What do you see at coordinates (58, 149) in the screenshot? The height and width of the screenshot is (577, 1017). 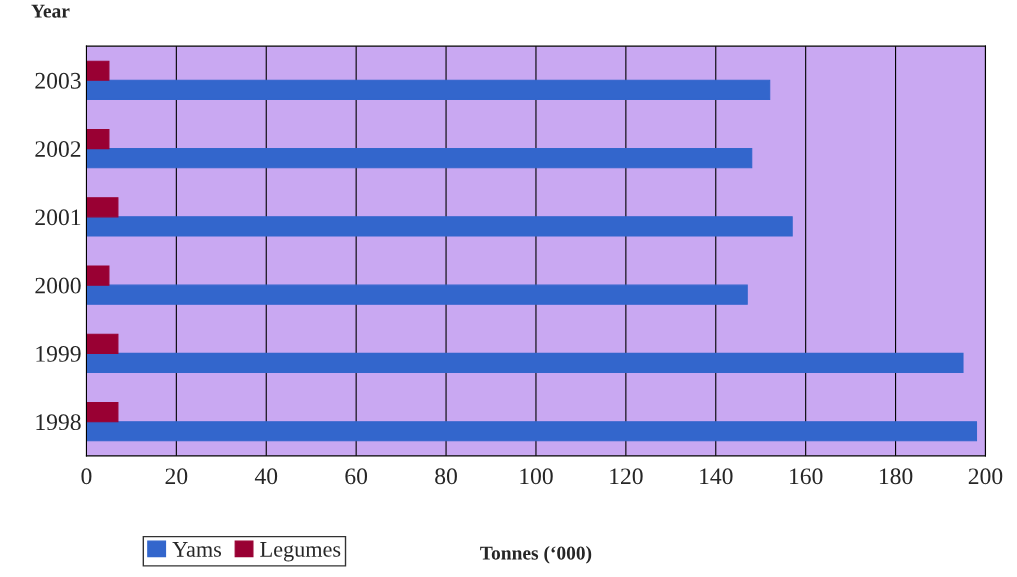 I see `y-tick-label: 2002` at bounding box center [58, 149].